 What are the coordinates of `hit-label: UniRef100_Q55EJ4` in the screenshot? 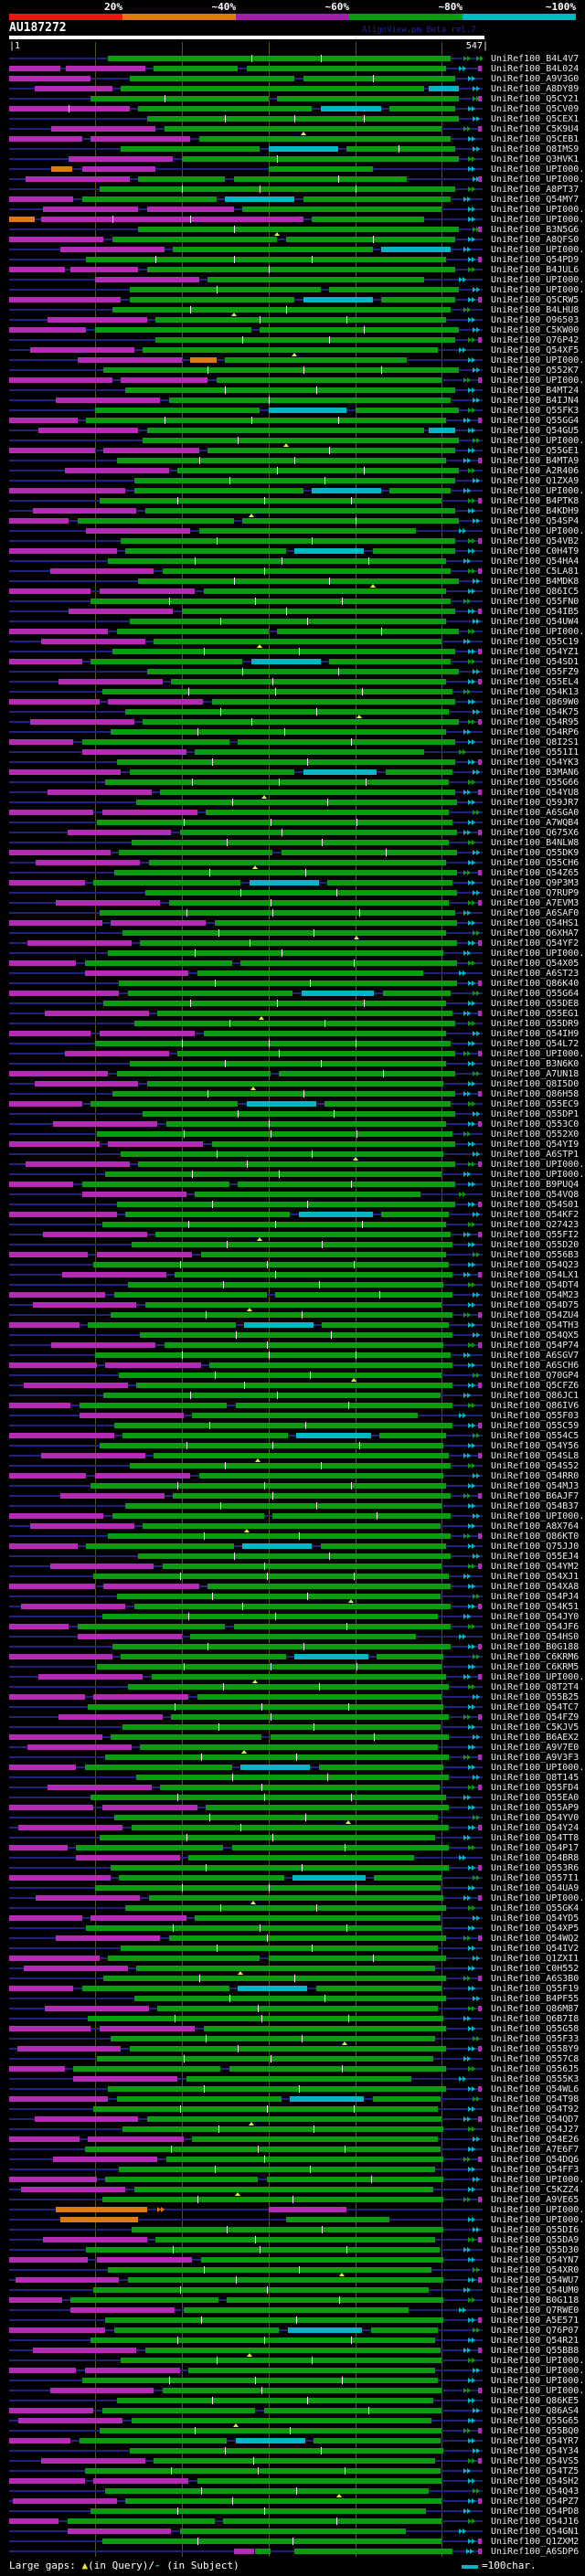 It's located at (536, 1557).